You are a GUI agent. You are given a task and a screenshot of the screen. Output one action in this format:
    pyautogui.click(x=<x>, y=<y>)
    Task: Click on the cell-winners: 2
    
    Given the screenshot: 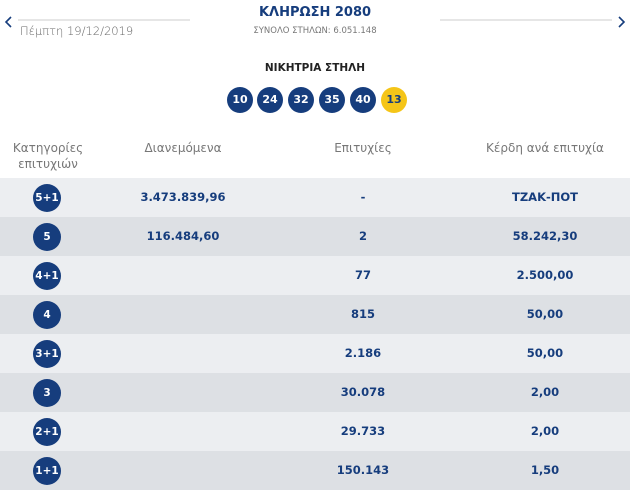 What is the action you would take?
    pyautogui.click(x=362, y=236)
    